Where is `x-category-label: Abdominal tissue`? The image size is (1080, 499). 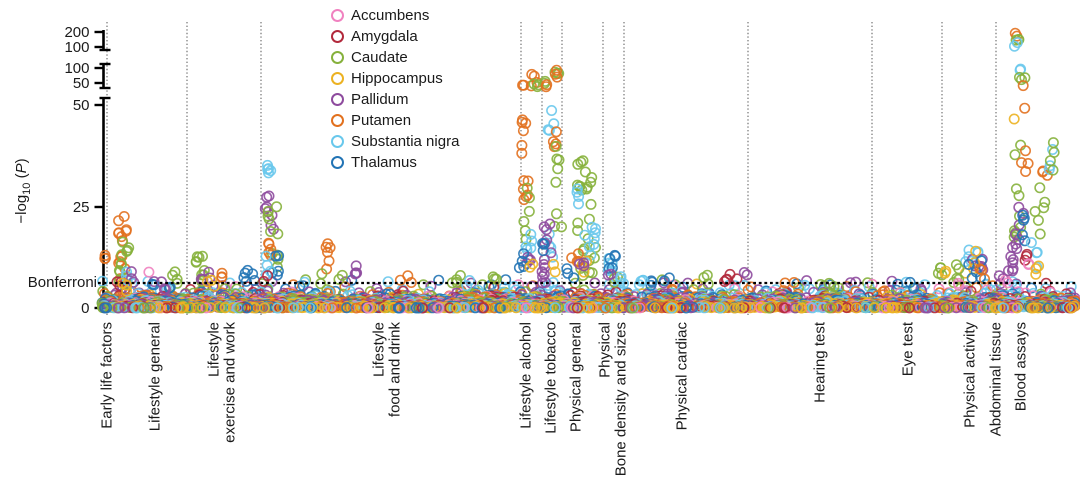 x-category-label: Abdominal tissue is located at coordinates (996, 379).